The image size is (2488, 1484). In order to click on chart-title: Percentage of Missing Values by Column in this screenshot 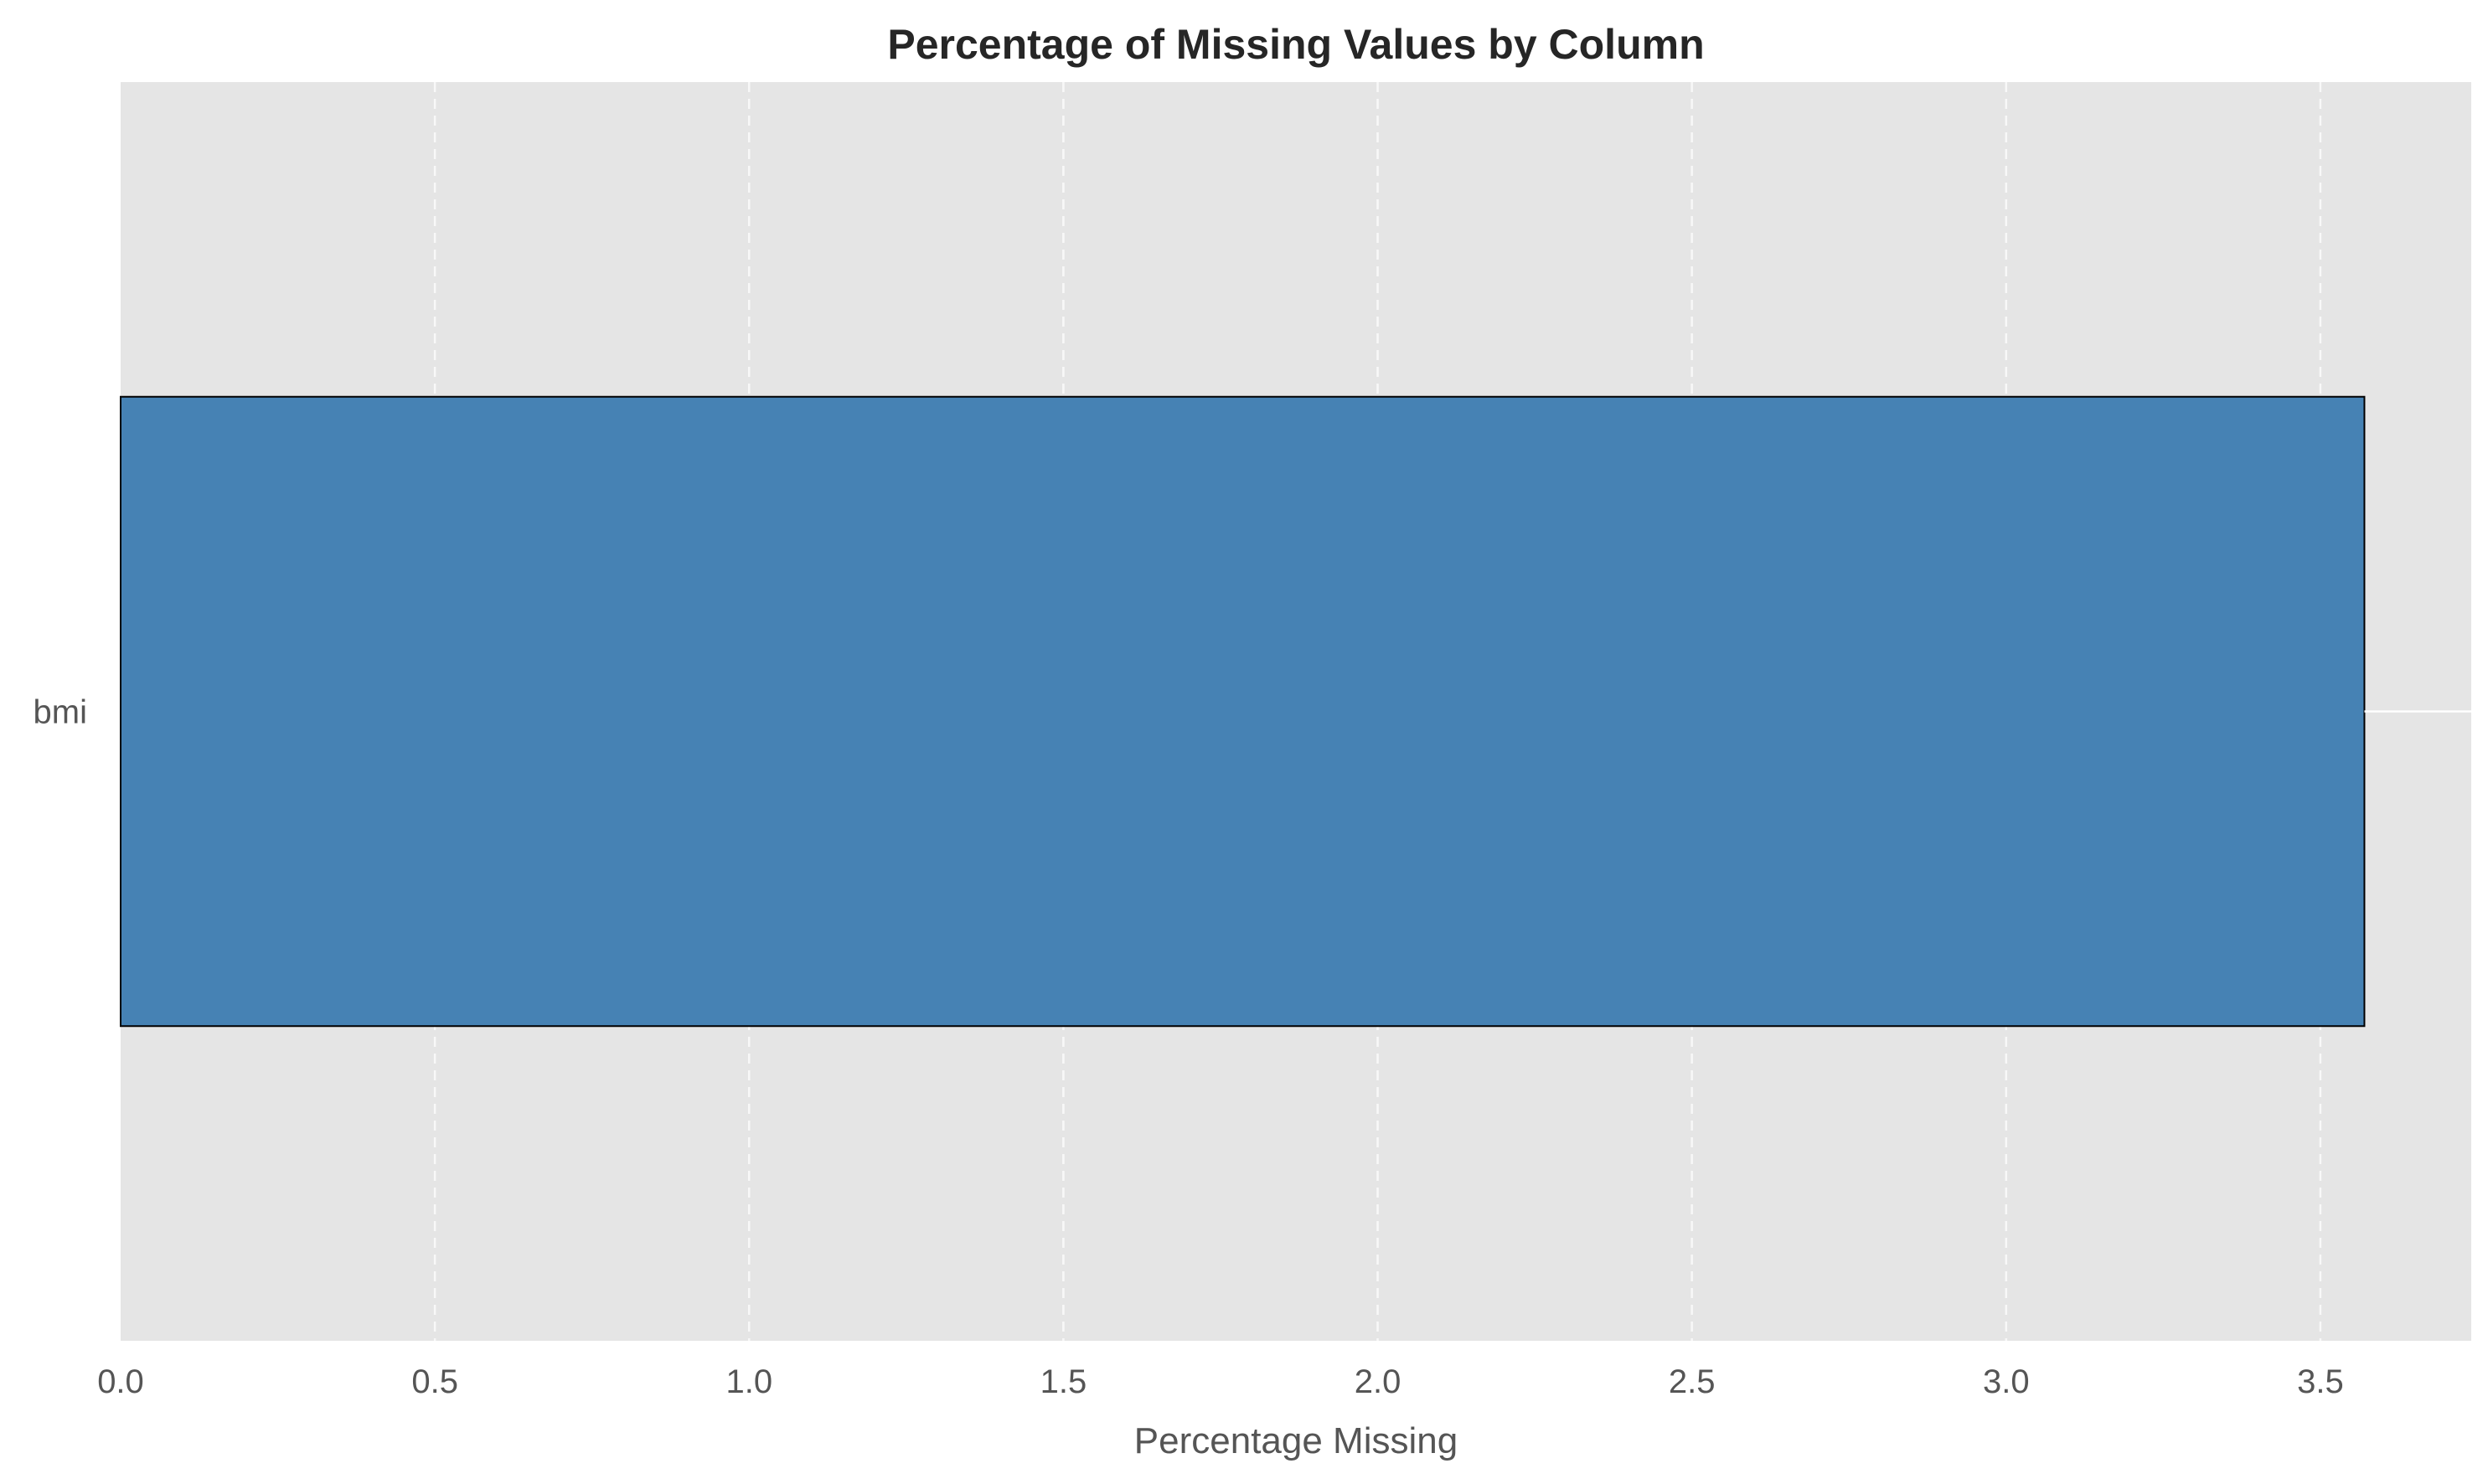, I will do `click(1295, 44)`.